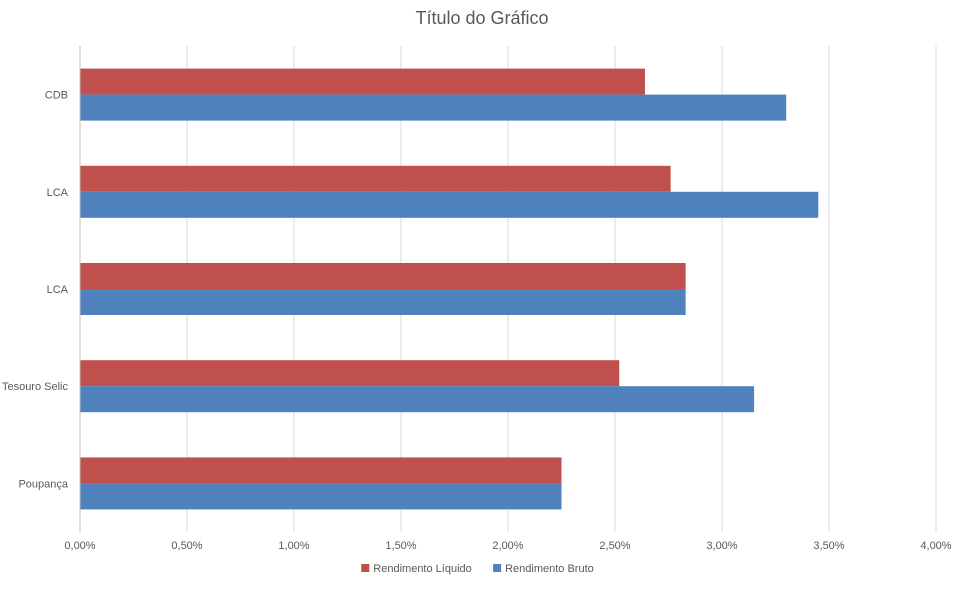 This screenshot has height=589, width=964. I want to click on category-label: Tesouro Selic, so click(35, 387).